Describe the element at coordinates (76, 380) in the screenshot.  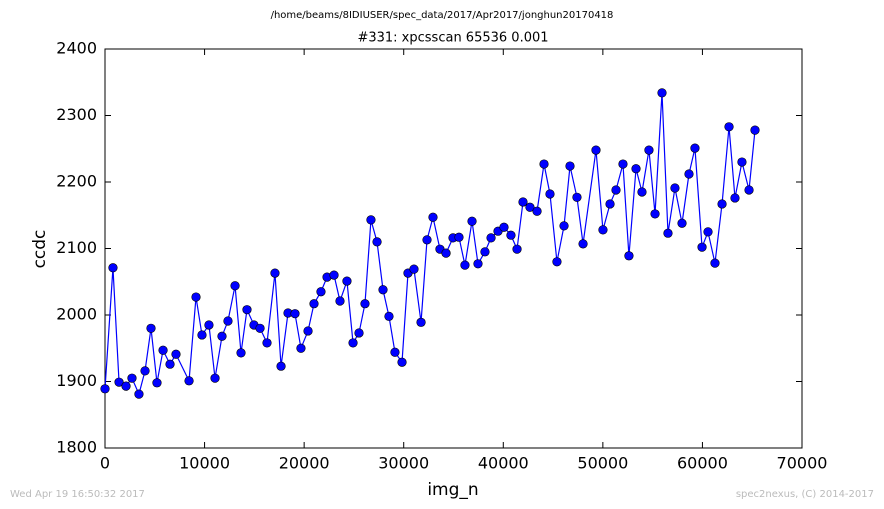
I see `y-tick-label: 1900` at that location.